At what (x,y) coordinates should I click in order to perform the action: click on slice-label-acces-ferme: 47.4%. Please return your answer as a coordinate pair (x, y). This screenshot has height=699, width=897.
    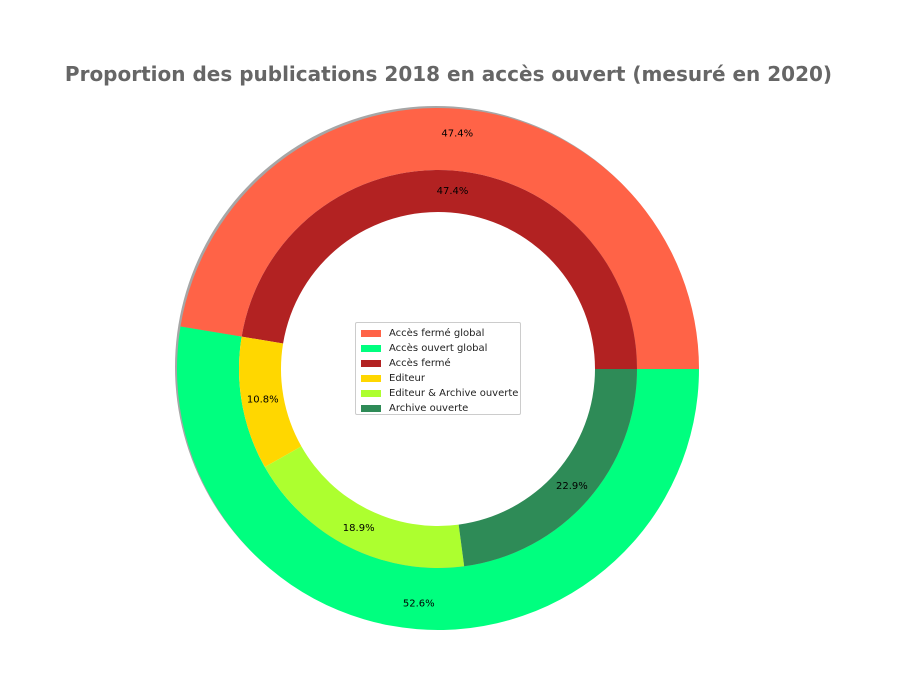
    Looking at the image, I should click on (453, 191).